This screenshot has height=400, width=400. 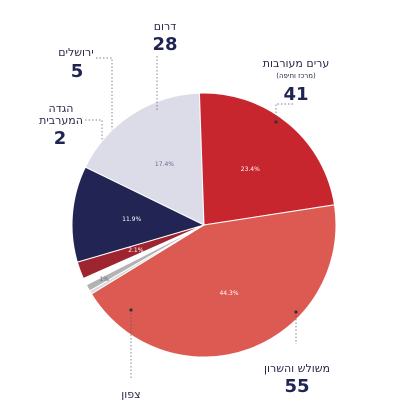 What do you see at coordinates (104, 279) in the screenshot?
I see `percent-label-4: 1%` at bounding box center [104, 279].